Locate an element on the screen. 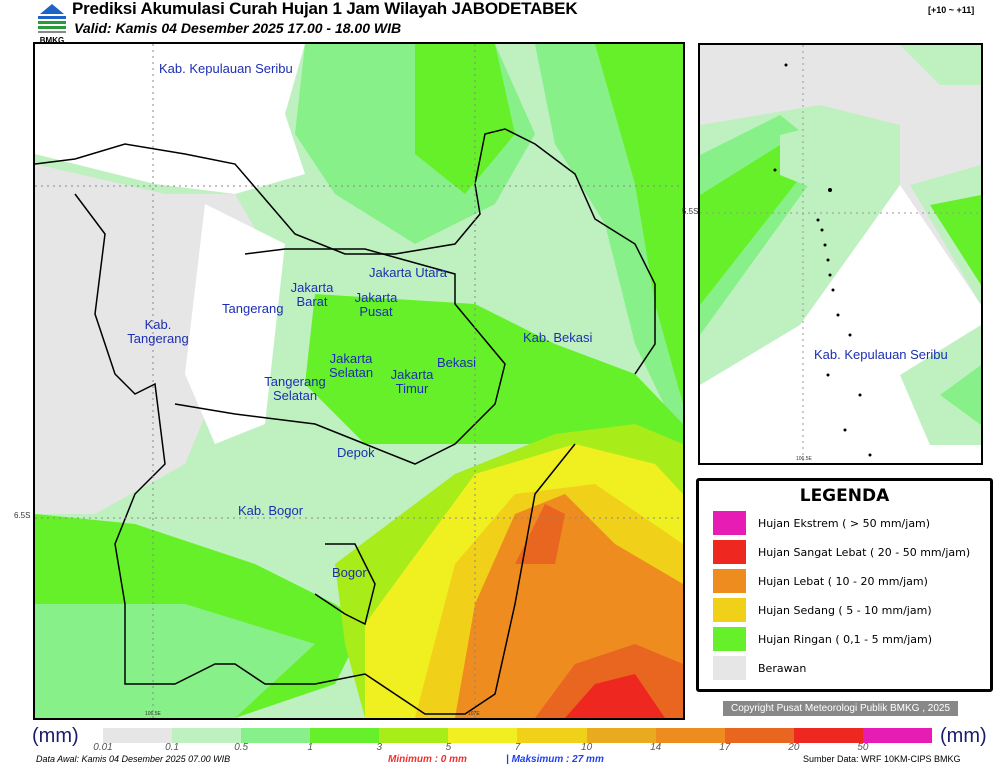 Image resolution: width=1000 pixels, height=769 pixels. legend-item: Hujan Sangat Lebat ( 20 - 50 mm/jam) is located at coordinates (841, 552).